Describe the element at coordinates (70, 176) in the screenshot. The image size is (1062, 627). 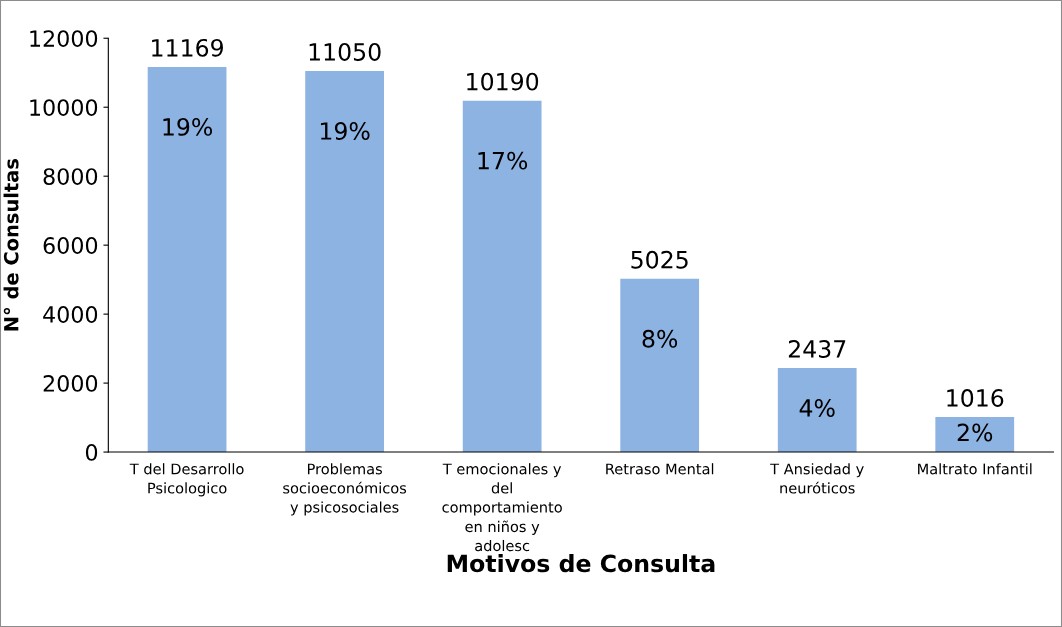
I see `y-tick-label: 8000` at that location.